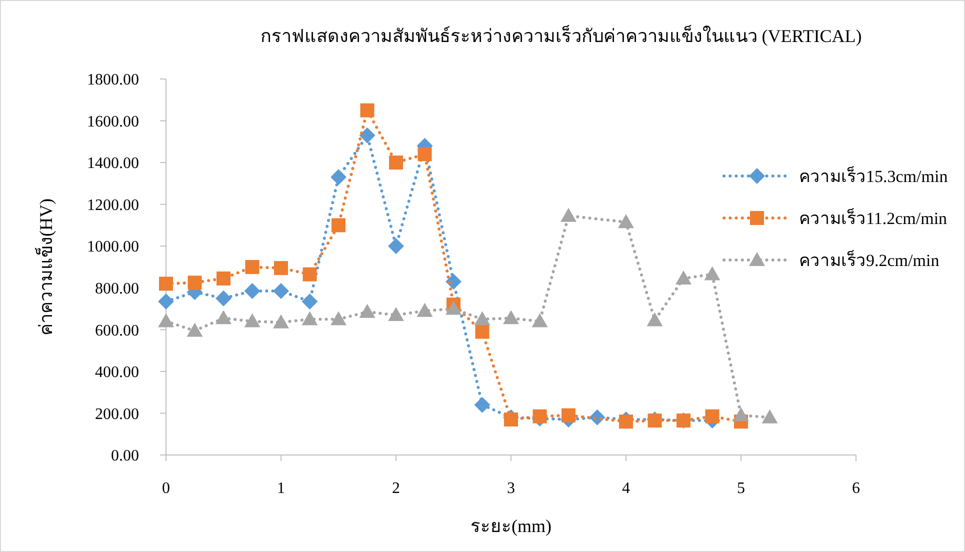 The width and height of the screenshot is (965, 552). Describe the element at coordinates (873, 217) in the screenshot. I see `legend-label: ความเร็ว11.2cm/min` at that location.